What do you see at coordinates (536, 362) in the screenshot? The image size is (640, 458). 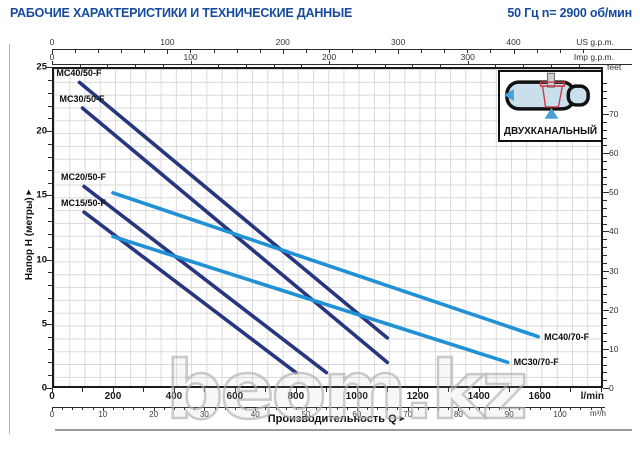 I see `curve-label-MC30/70-F: MC30/70-F` at bounding box center [536, 362].